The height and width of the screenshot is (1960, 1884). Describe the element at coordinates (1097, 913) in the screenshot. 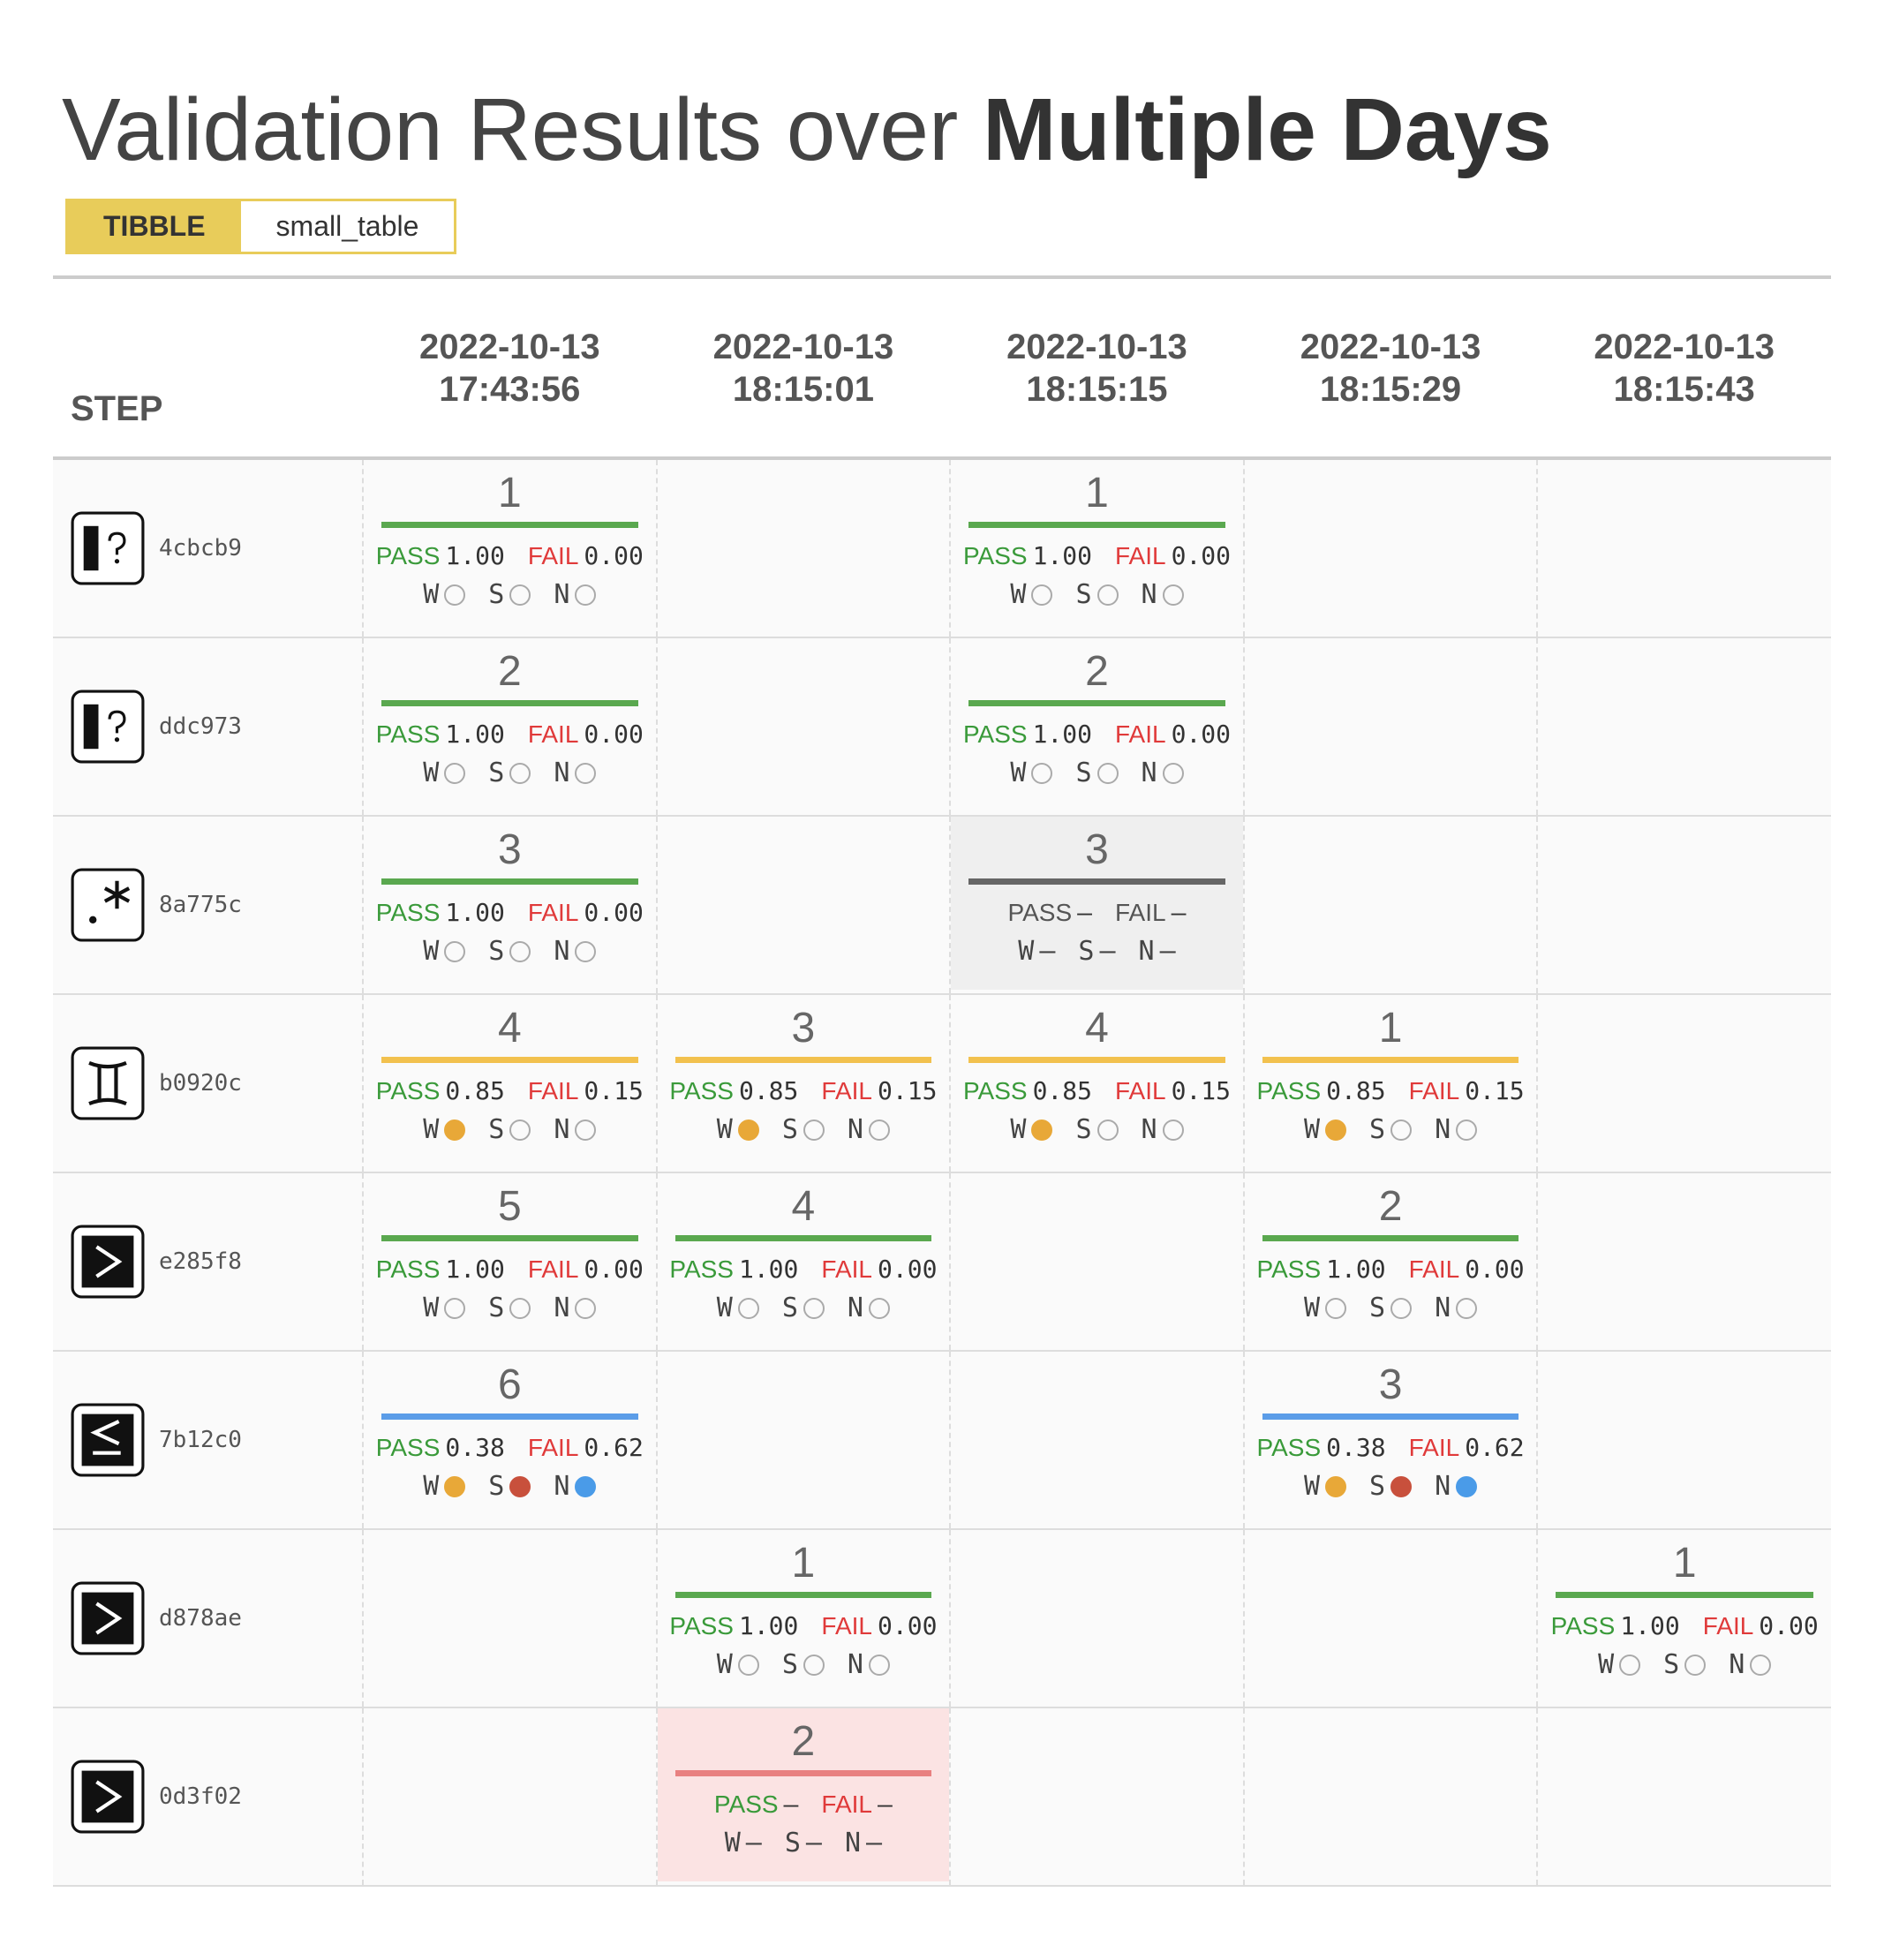

I see `pass-fail: PASS — FAIL —` at that location.